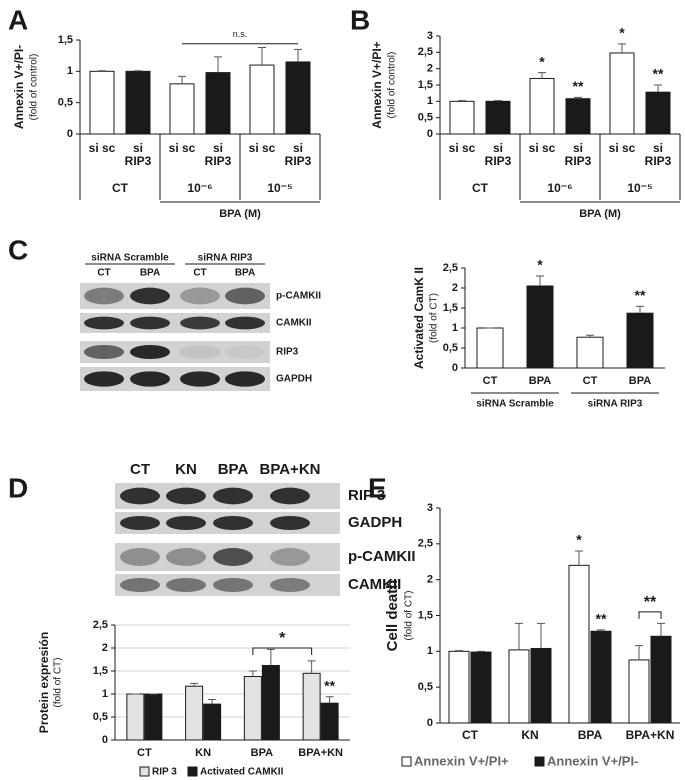 This screenshot has height=780, width=685. I want to click on legend-label: Activated CAMKII, so click(242, 772).